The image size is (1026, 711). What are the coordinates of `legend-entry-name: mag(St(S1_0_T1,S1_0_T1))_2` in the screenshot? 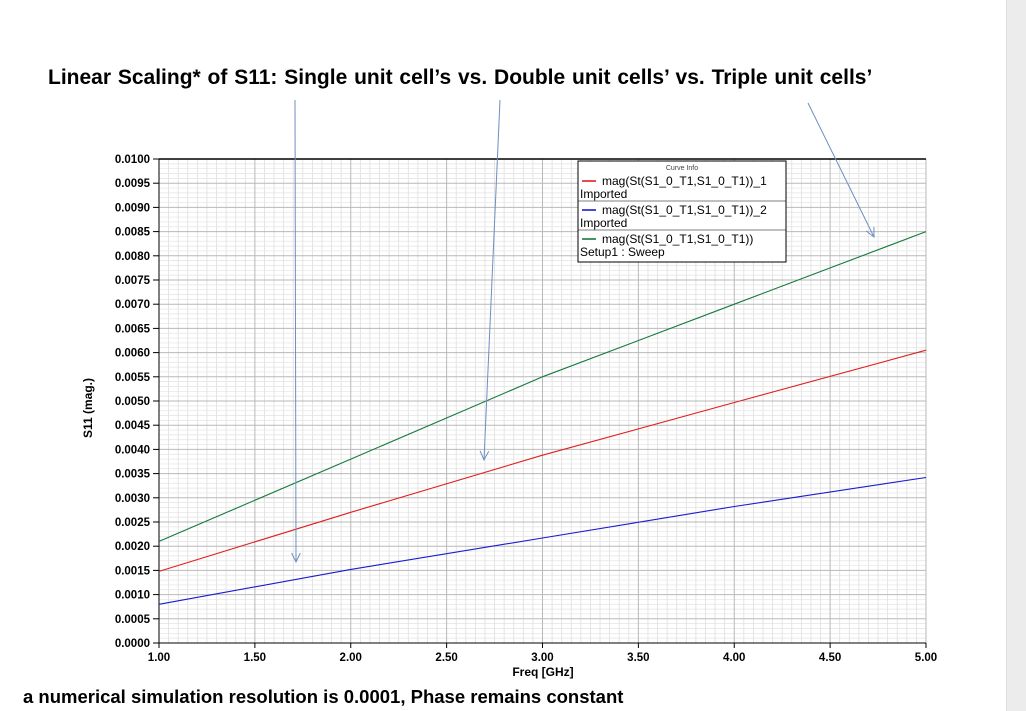 It's located at (684, 210).